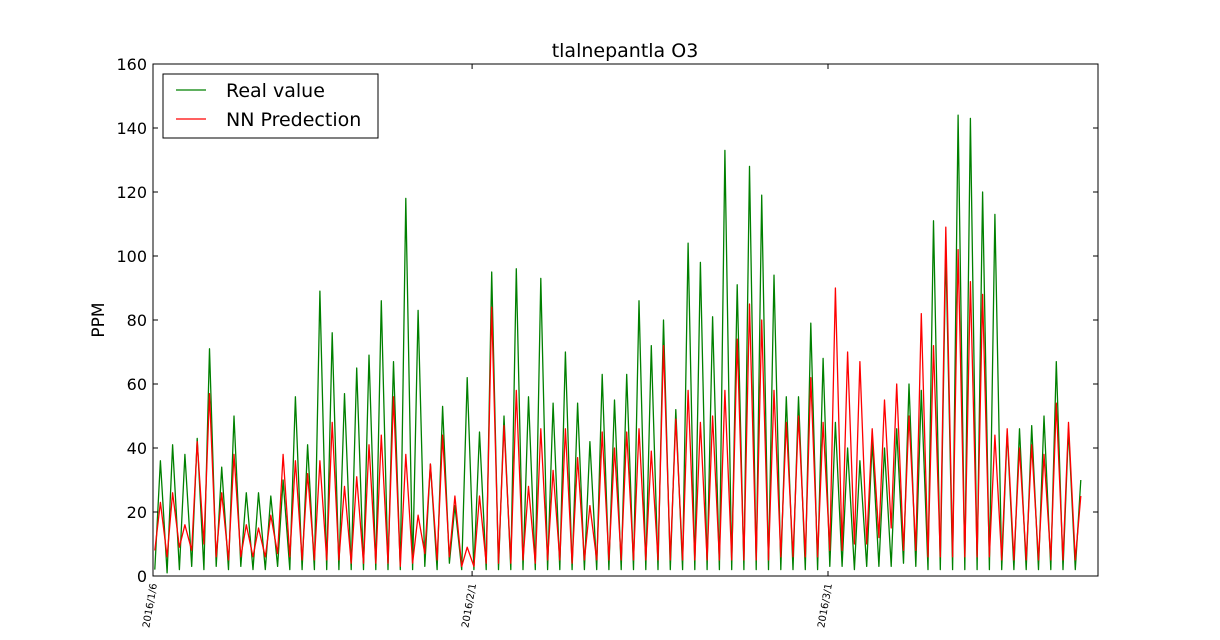  I want to click on y-tick-label: 40, so click(137, 448).